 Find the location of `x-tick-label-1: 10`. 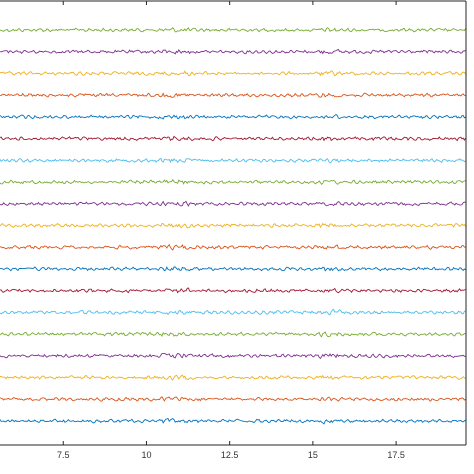

x-tick-label-1: 10 is located at coordinates (146, 455).